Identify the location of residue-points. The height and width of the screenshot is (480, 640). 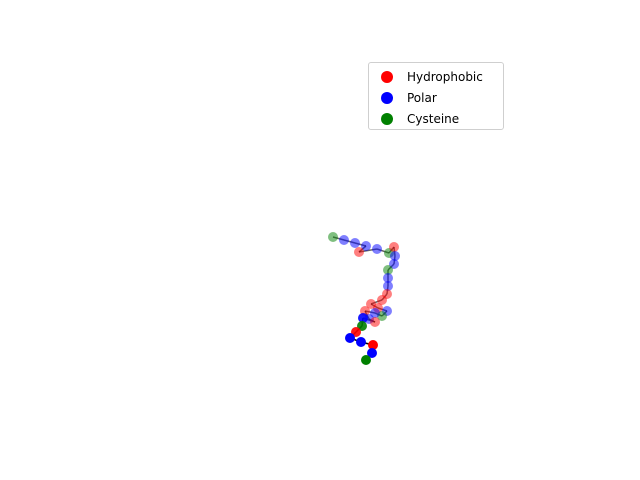
(364, 298).